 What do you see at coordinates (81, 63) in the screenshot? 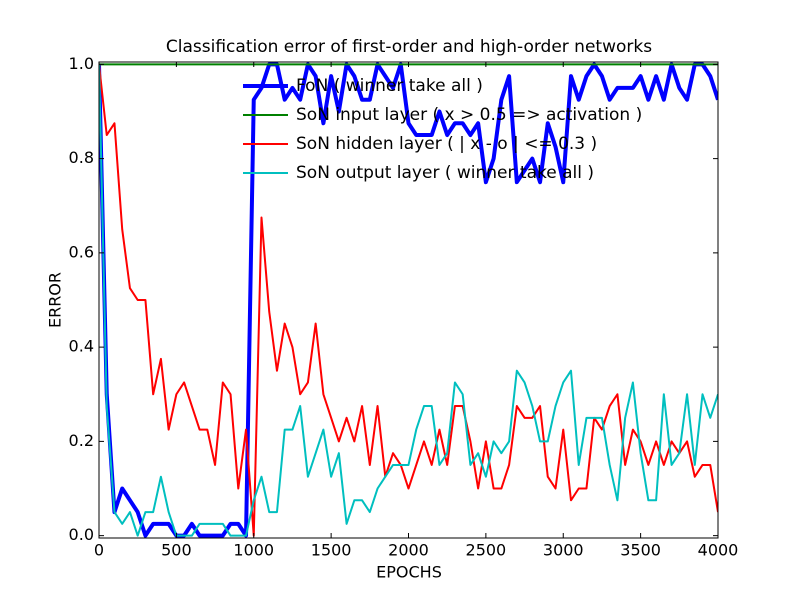
I see `y-tick-label: 1.0` at bounding box center [81, 63].